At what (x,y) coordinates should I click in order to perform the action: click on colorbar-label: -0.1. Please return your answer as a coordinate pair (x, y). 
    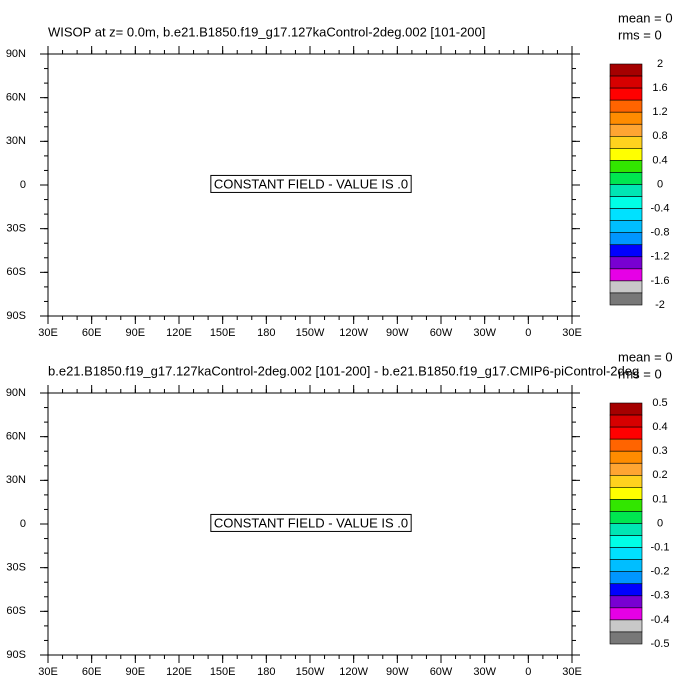
    Looking at the image, I should click on (660, 548).